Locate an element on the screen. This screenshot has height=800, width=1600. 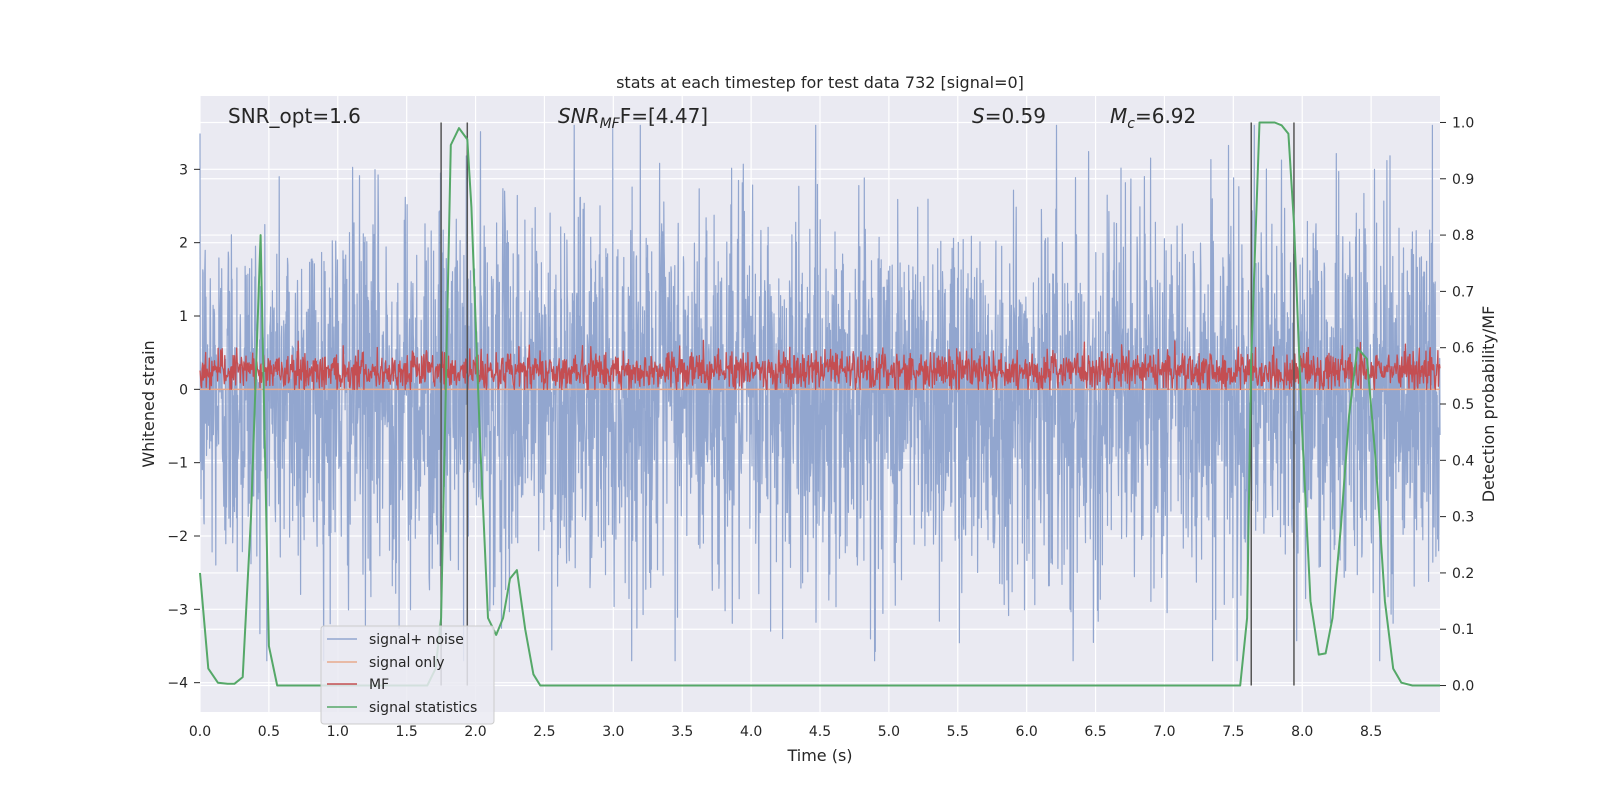
y-tick-label-5: −2 is located at coordinates (177, 537).